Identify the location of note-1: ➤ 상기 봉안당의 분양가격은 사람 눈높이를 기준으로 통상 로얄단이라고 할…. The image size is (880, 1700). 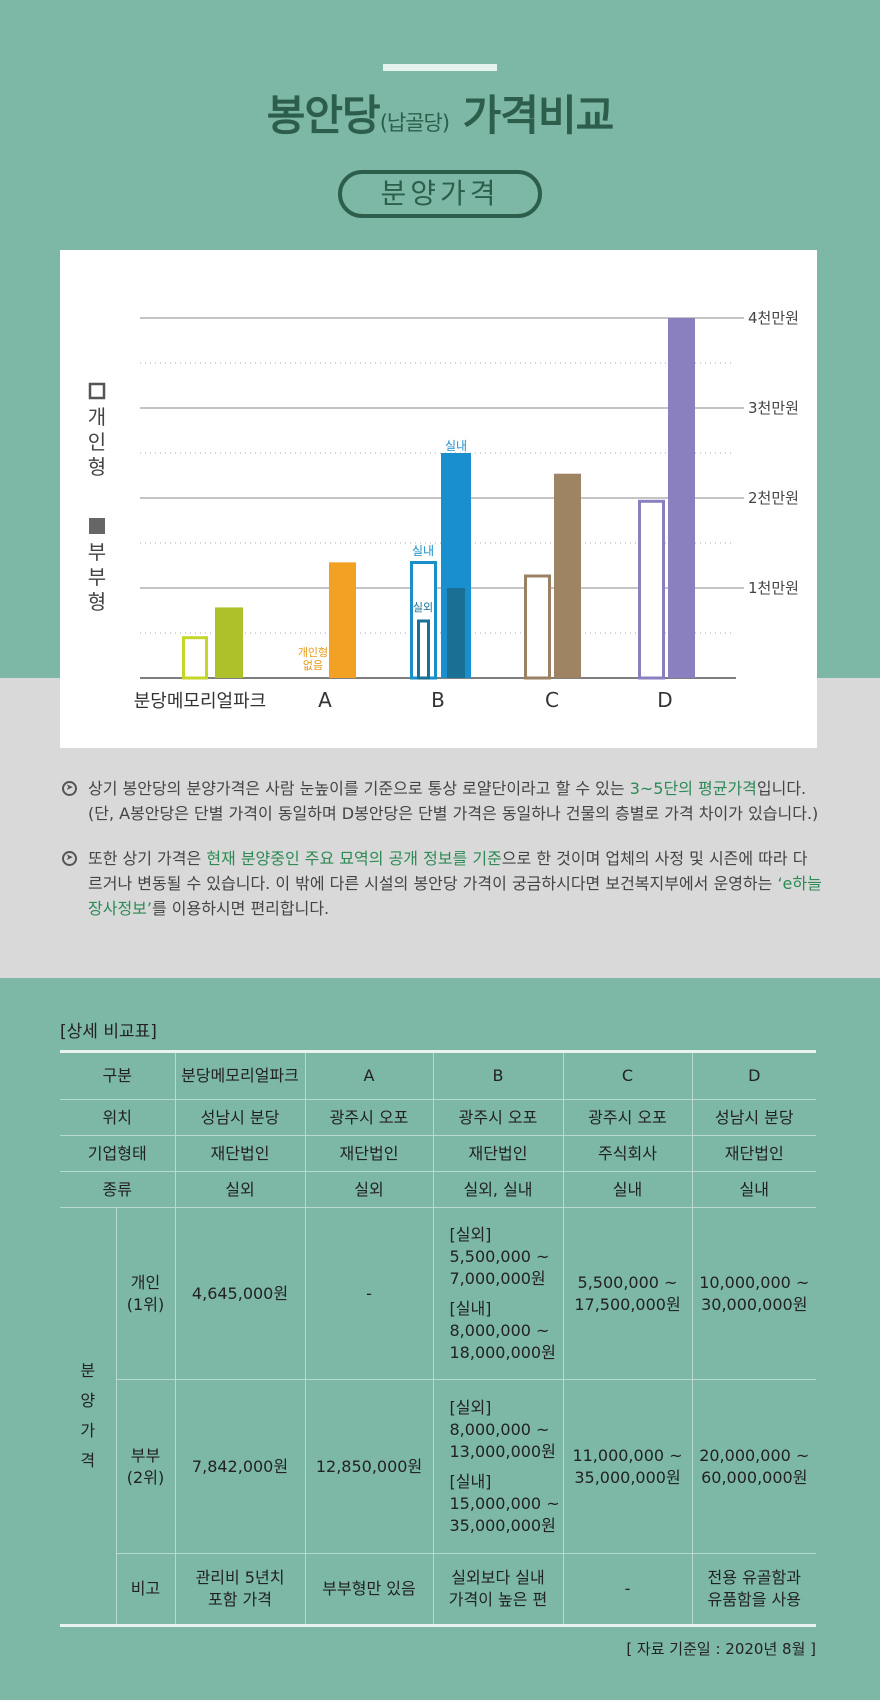
(442, 801).